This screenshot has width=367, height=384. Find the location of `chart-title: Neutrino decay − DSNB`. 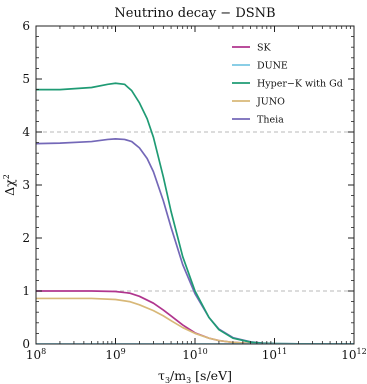

chart-title: Neutrino decay − DSNB is located at coordinates (194, 13).